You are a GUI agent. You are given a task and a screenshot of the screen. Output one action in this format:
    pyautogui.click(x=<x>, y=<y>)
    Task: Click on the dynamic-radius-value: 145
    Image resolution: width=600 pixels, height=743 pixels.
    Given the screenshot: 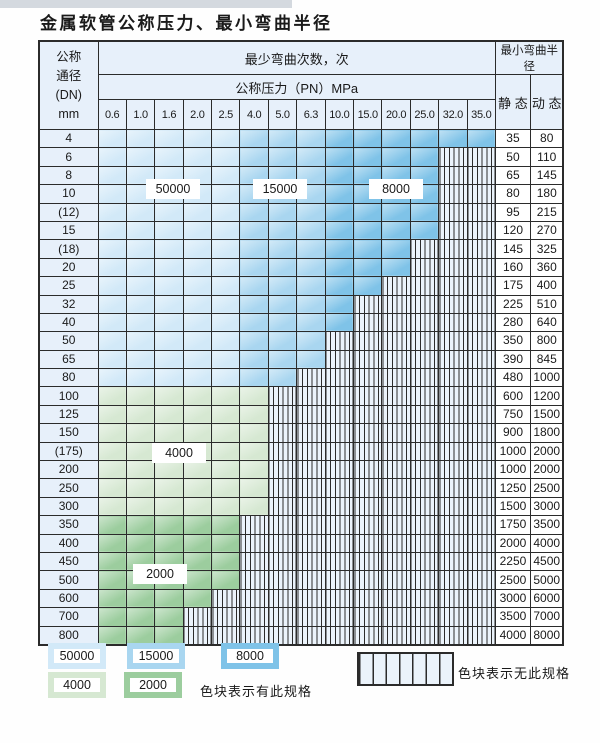 What is the action you would take?
    pyautogui.click(x=546, y=175)
    